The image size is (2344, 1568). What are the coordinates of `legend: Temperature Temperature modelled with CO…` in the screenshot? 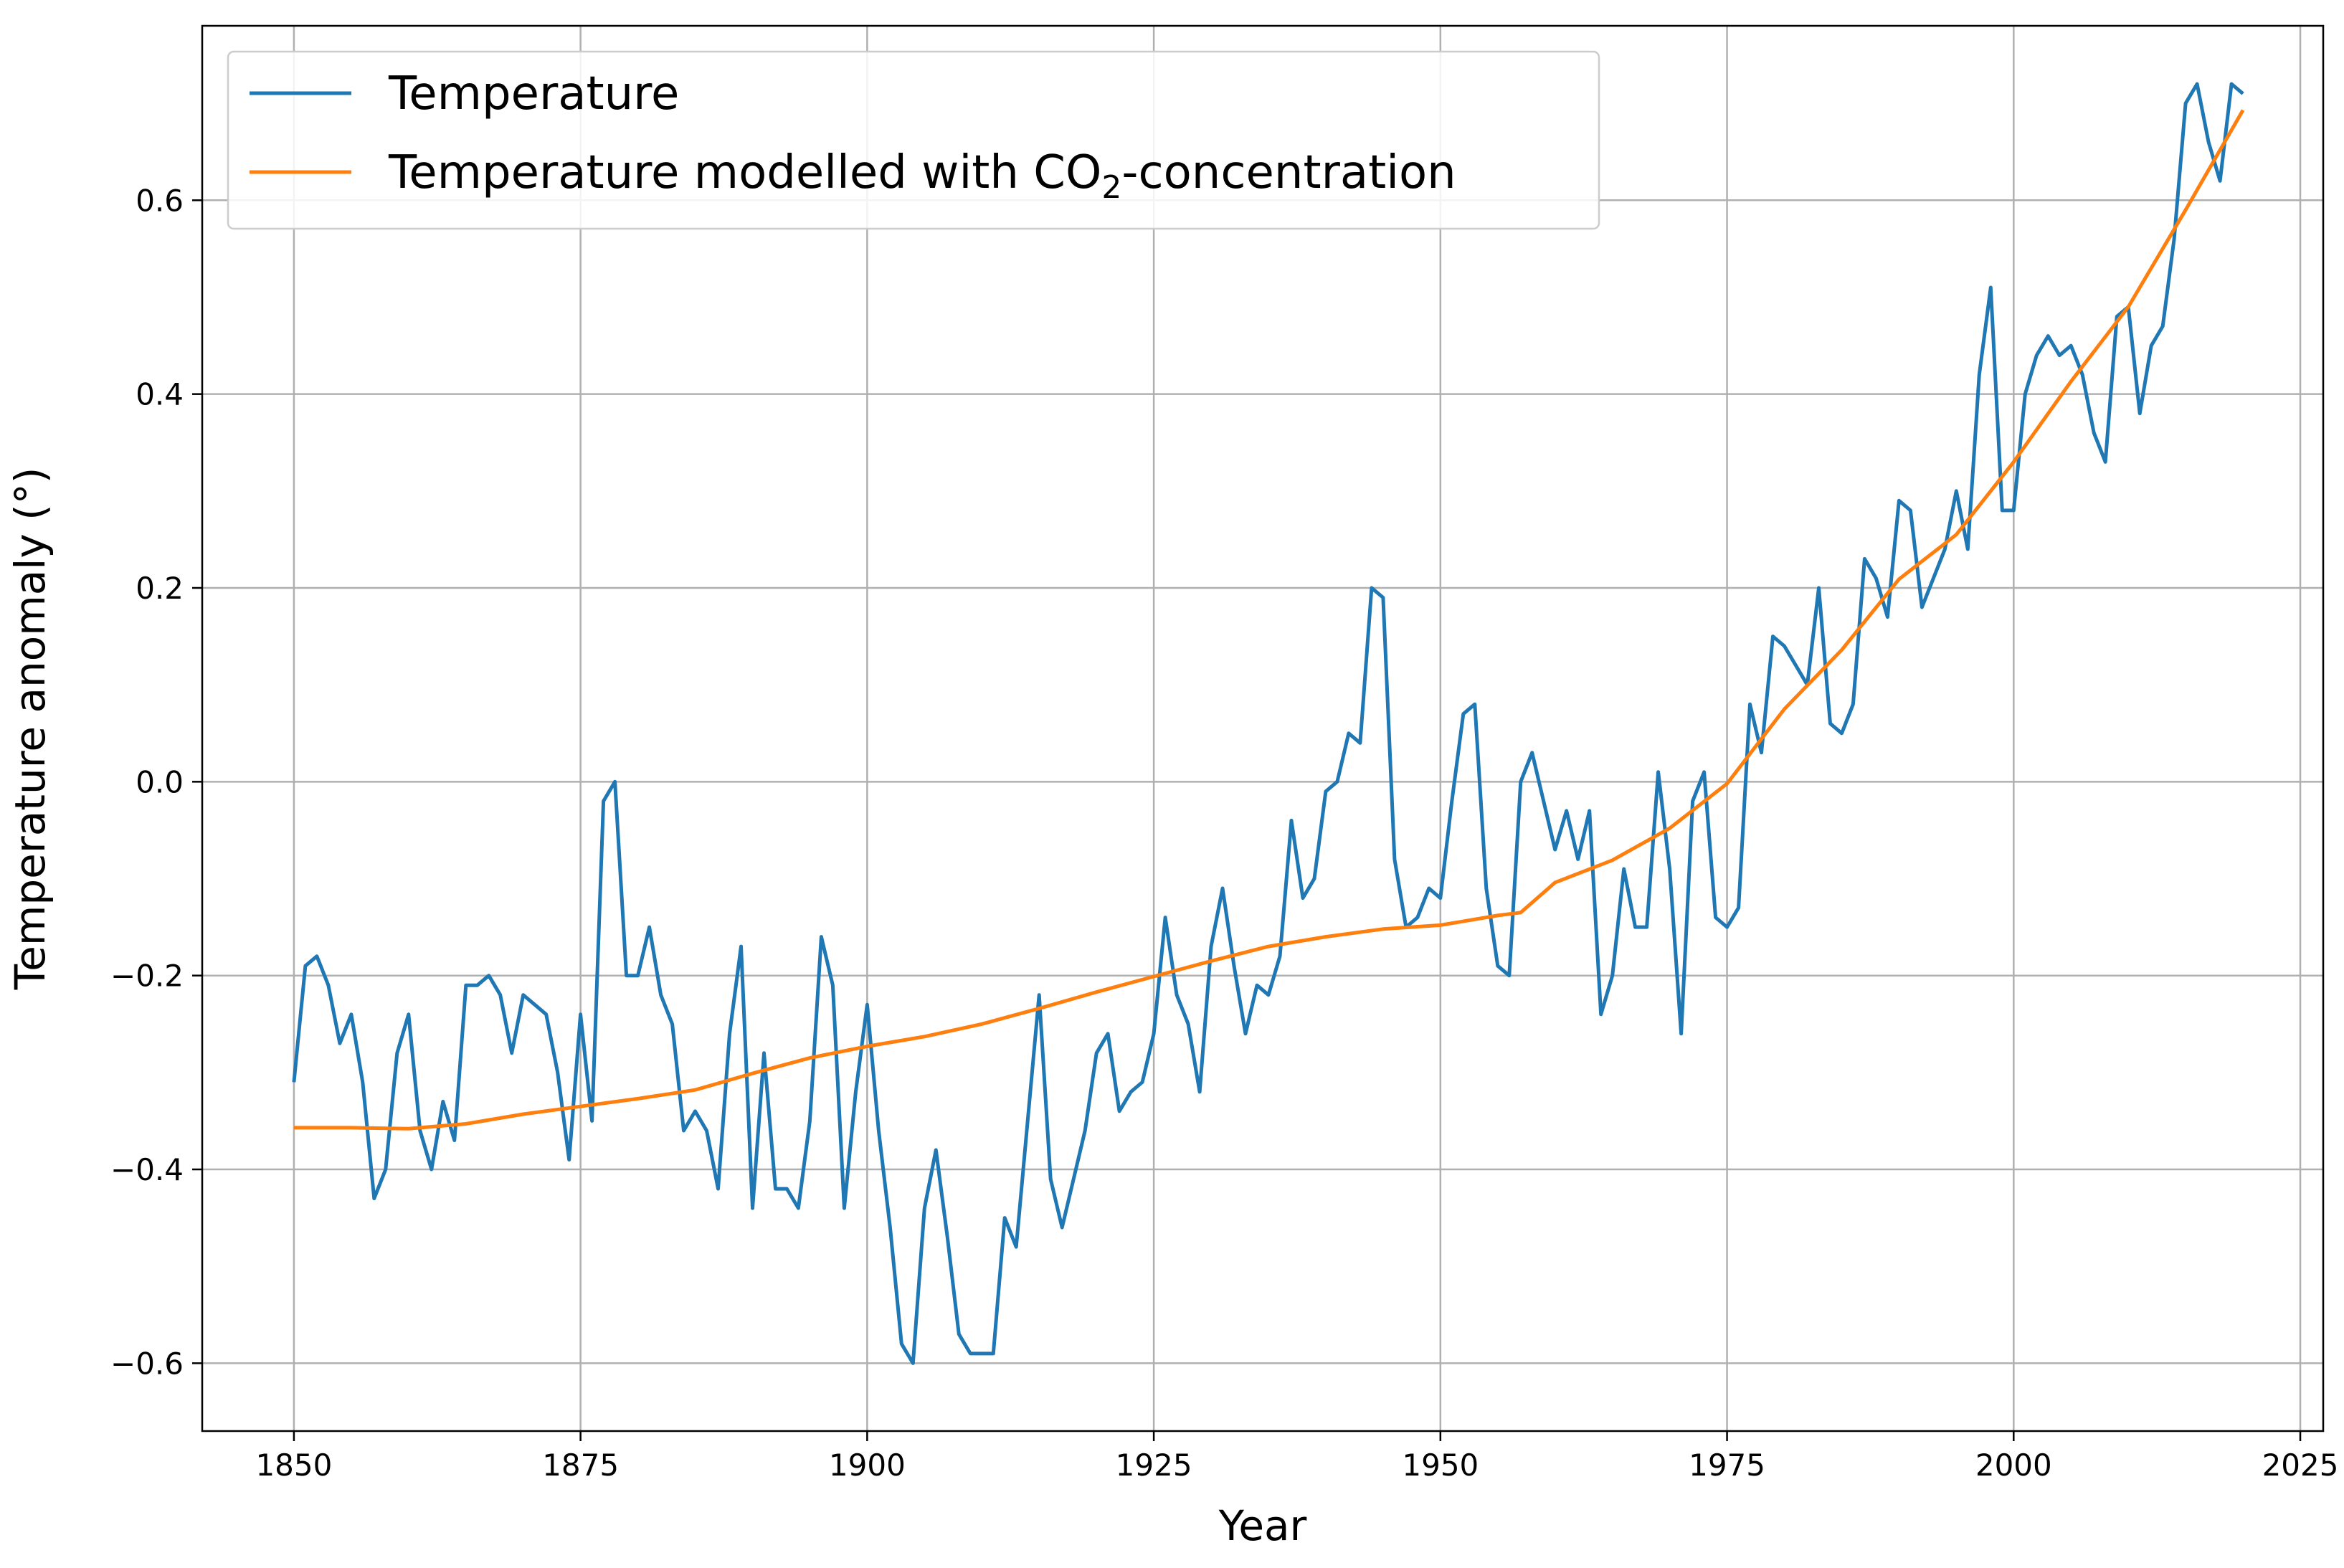 It's located at (913, 140).